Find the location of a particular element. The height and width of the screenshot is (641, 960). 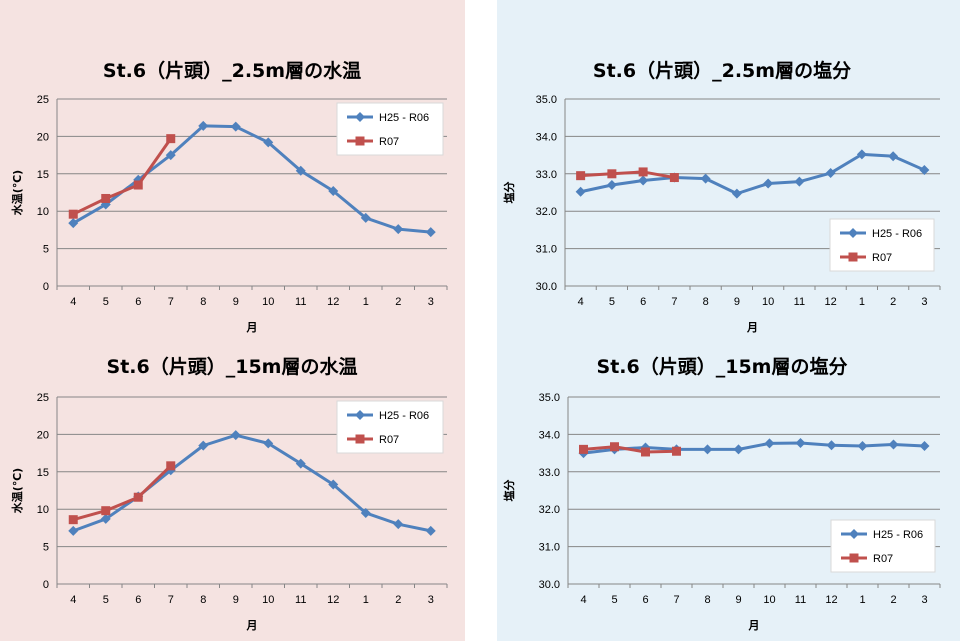

y-tick-label: 30.0 is located at coordinates (546, 287).